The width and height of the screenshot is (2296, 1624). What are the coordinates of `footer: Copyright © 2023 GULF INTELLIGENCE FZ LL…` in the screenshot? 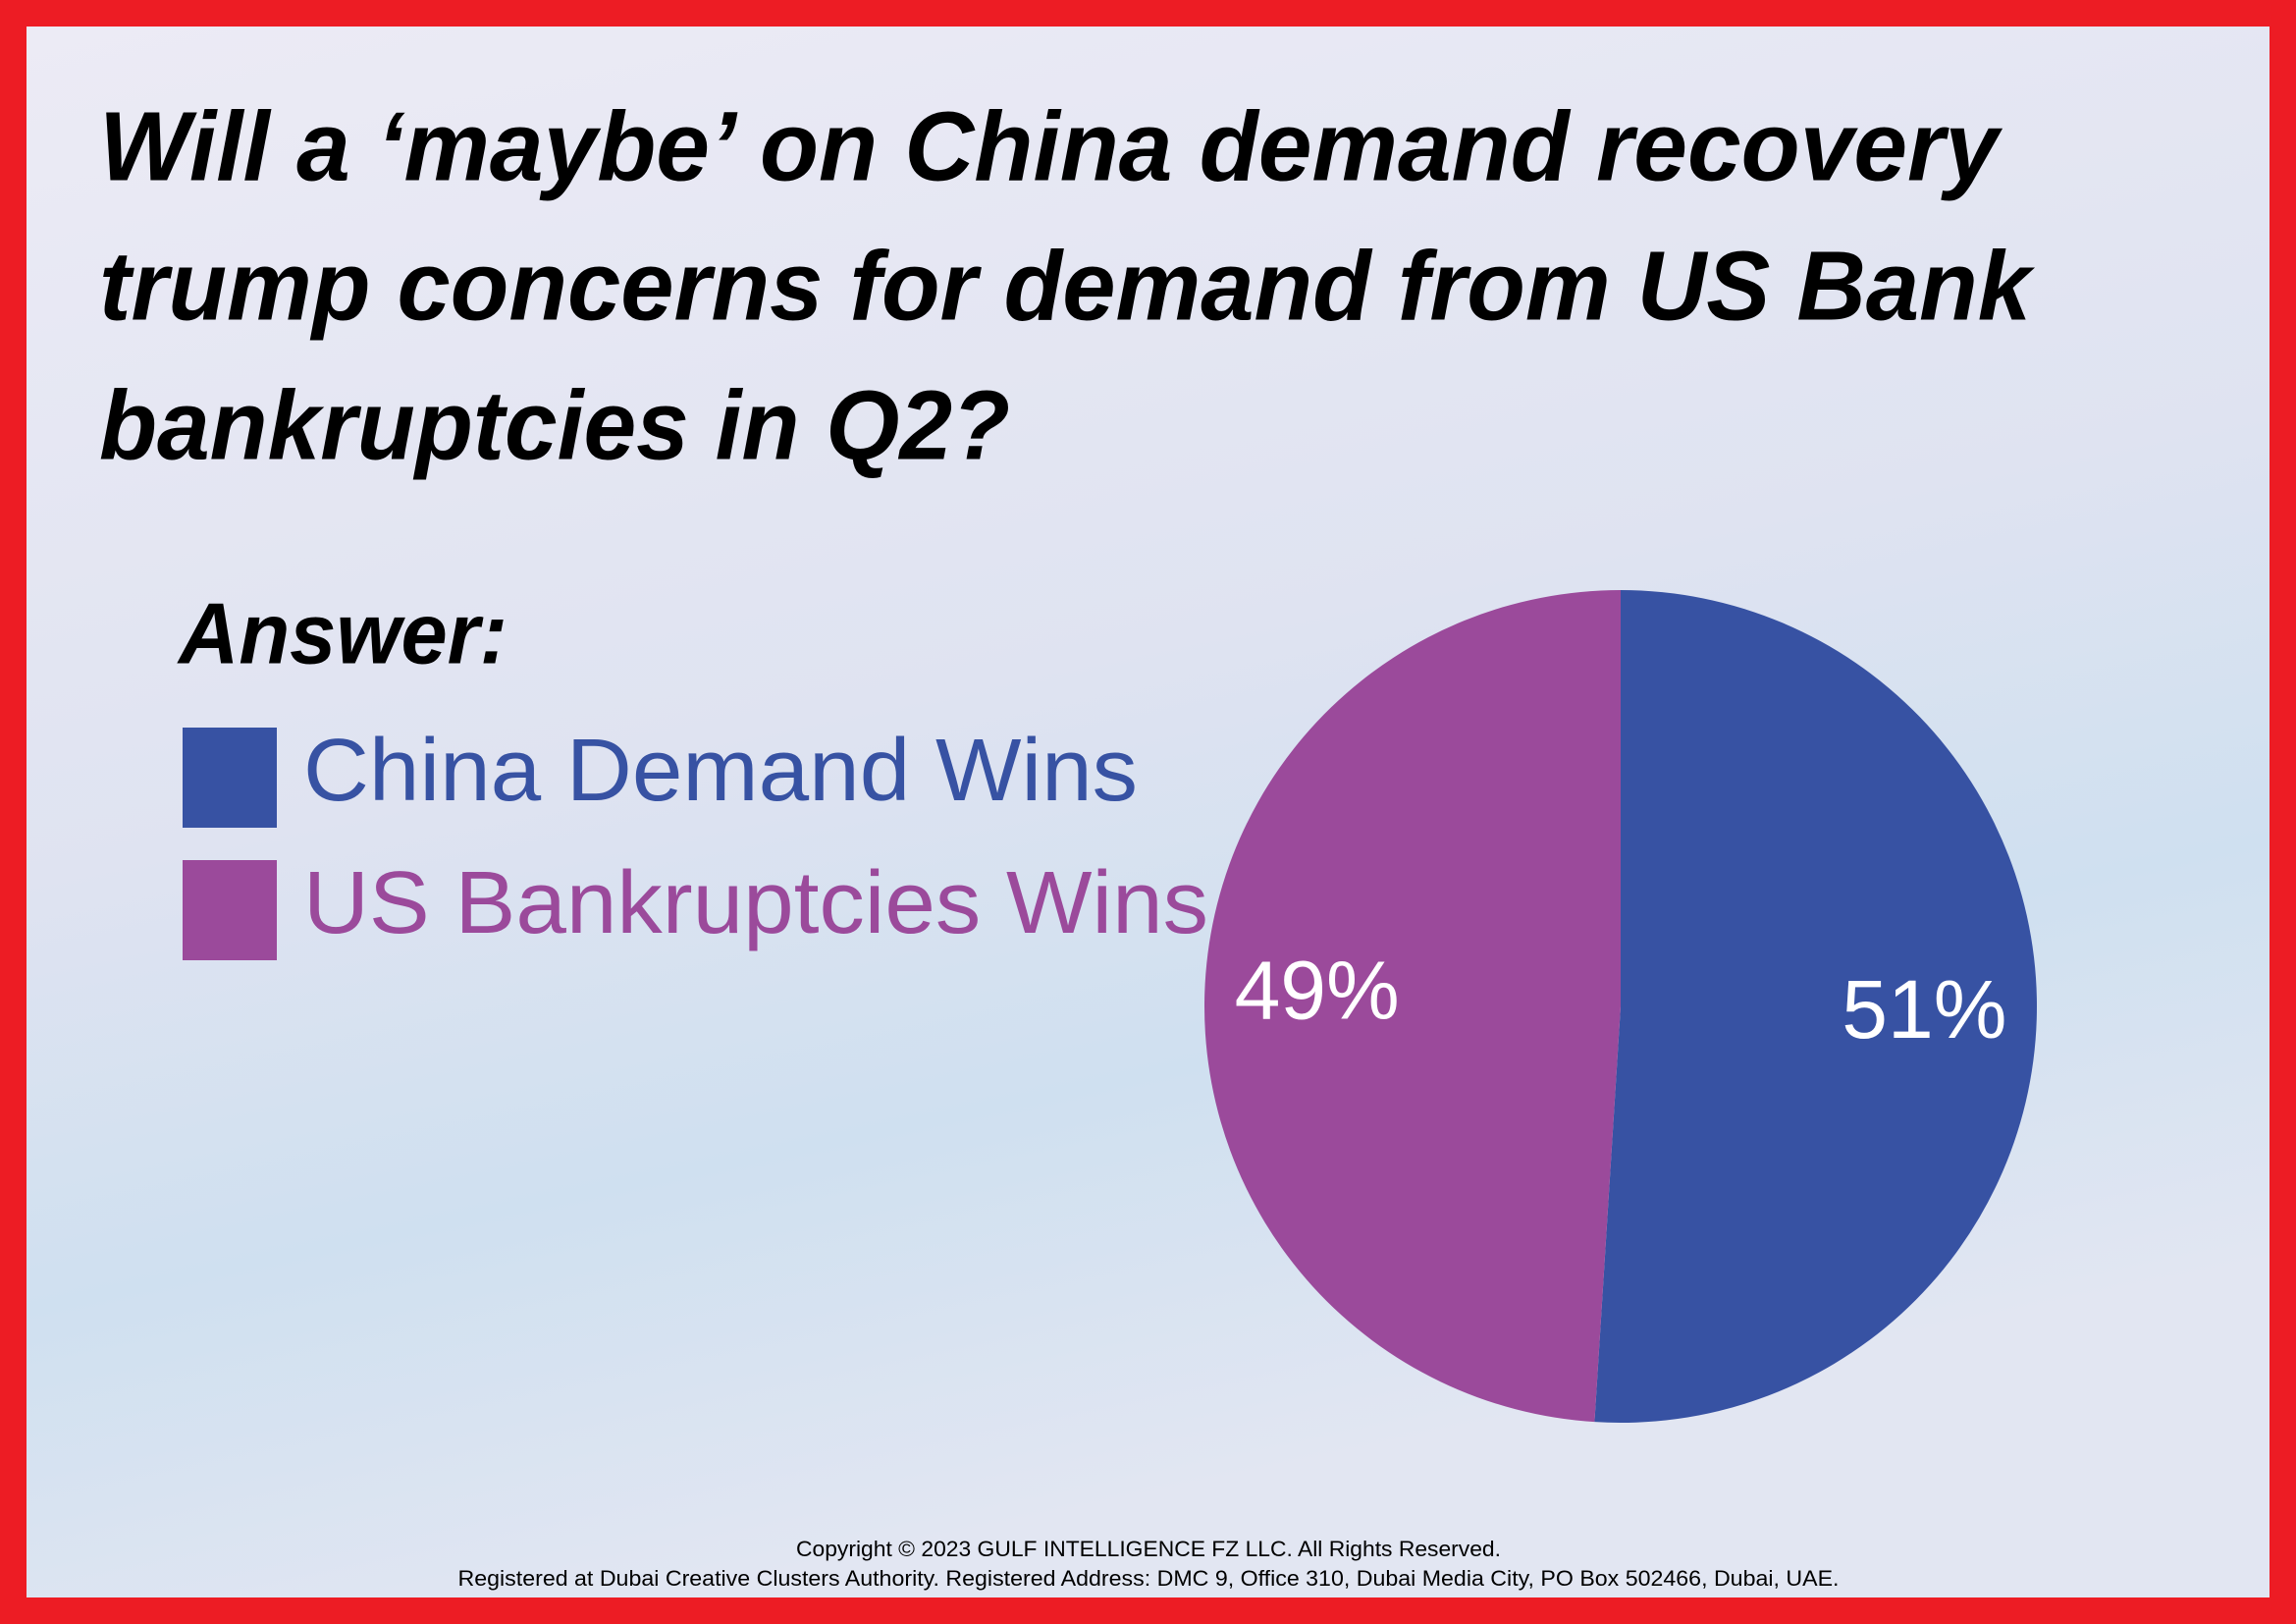 It's located at (1149, 1564).